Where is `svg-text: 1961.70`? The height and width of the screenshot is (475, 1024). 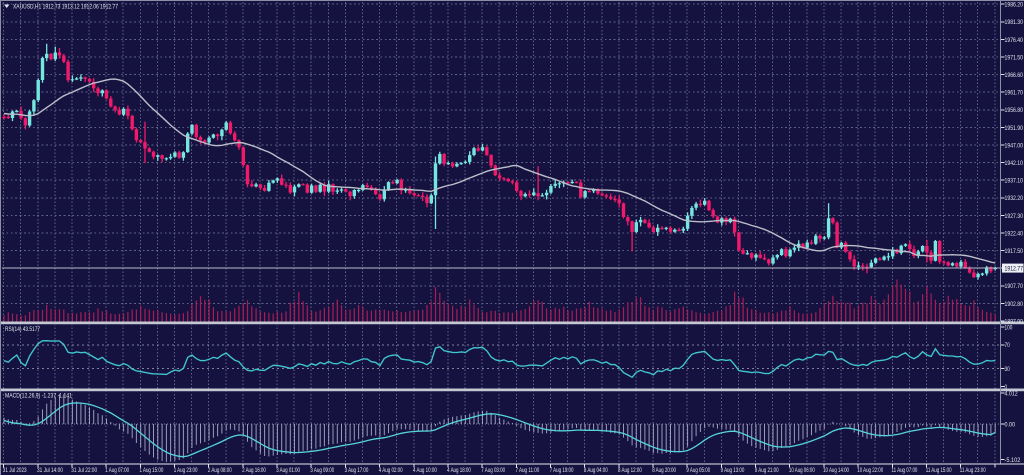 svg-text: 1961.70 is located at coordinates (1014, 93).